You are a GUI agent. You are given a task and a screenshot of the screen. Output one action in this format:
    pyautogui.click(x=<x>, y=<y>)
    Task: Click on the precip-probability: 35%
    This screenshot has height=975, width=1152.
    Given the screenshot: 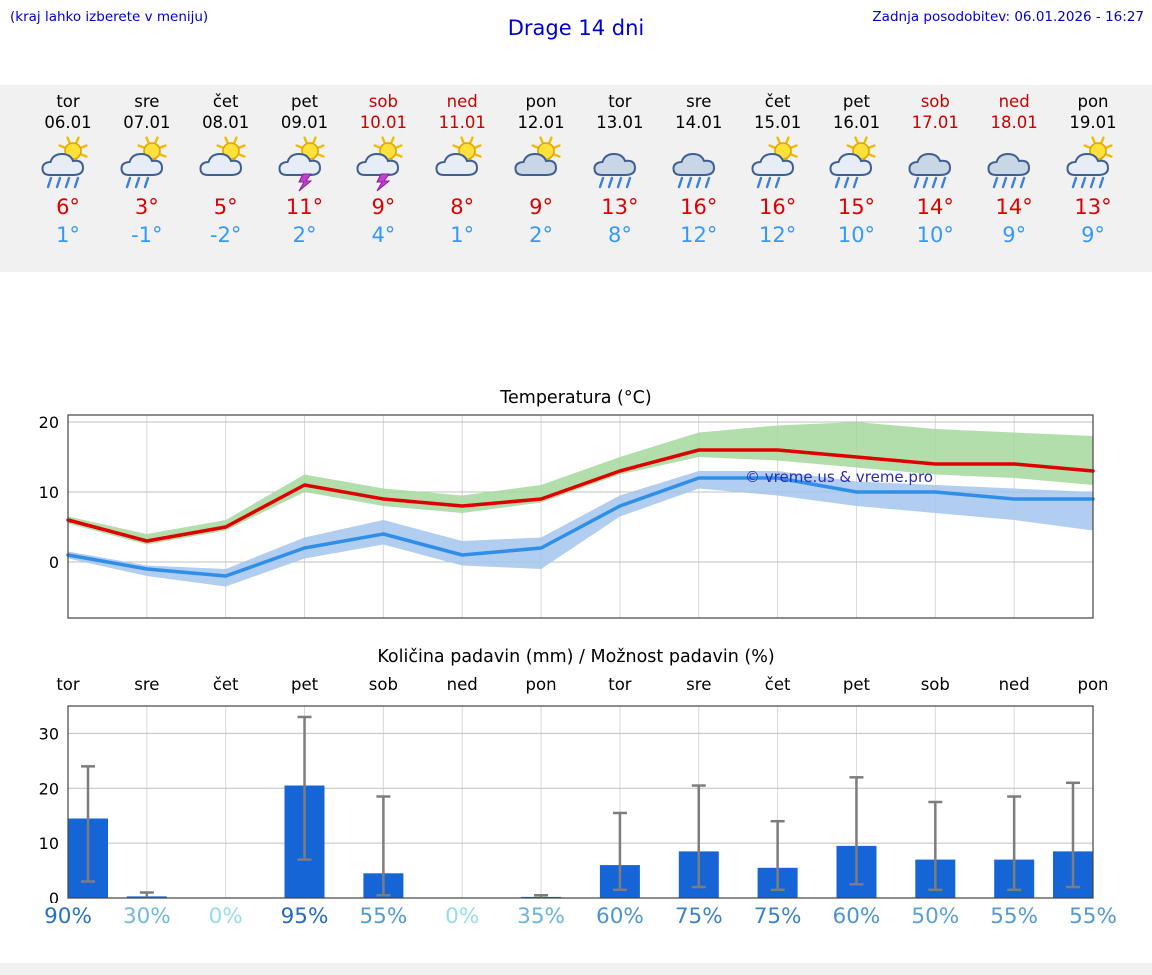 What is the action you would take?
    pyautogui.click(x=541, y=916)
    